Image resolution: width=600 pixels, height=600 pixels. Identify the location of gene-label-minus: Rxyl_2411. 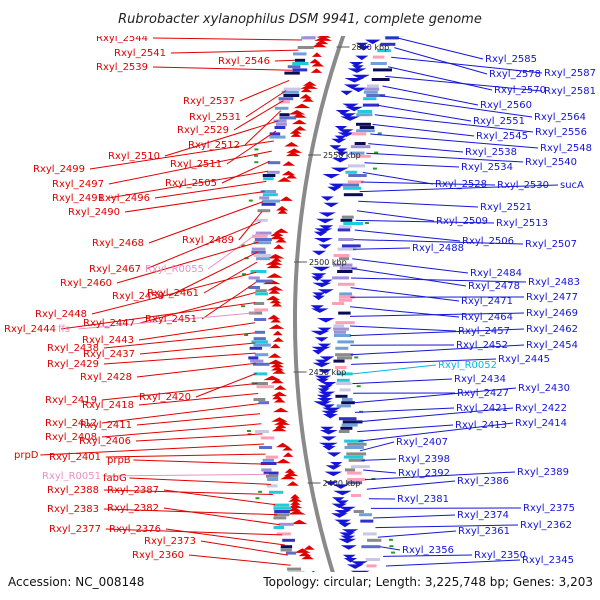
(106, 425).